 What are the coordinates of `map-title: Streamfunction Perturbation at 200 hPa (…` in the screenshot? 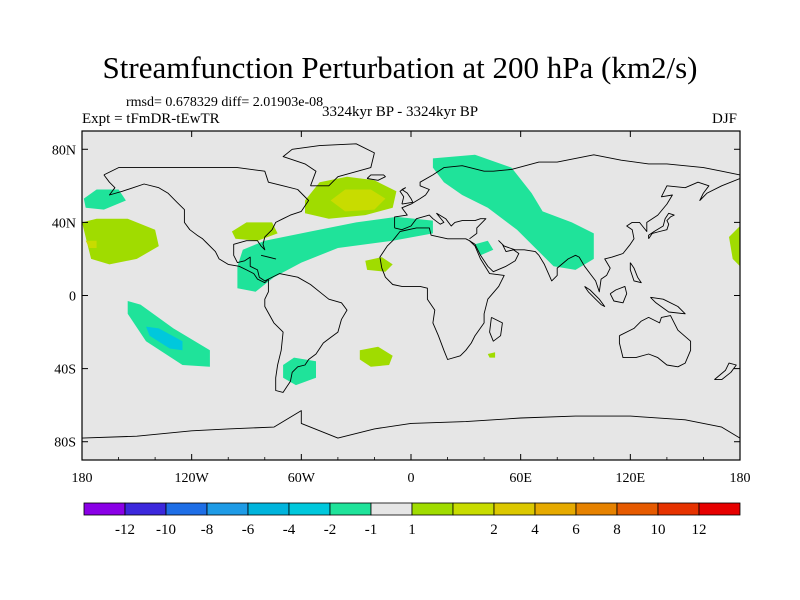 It's located at (400, 67).